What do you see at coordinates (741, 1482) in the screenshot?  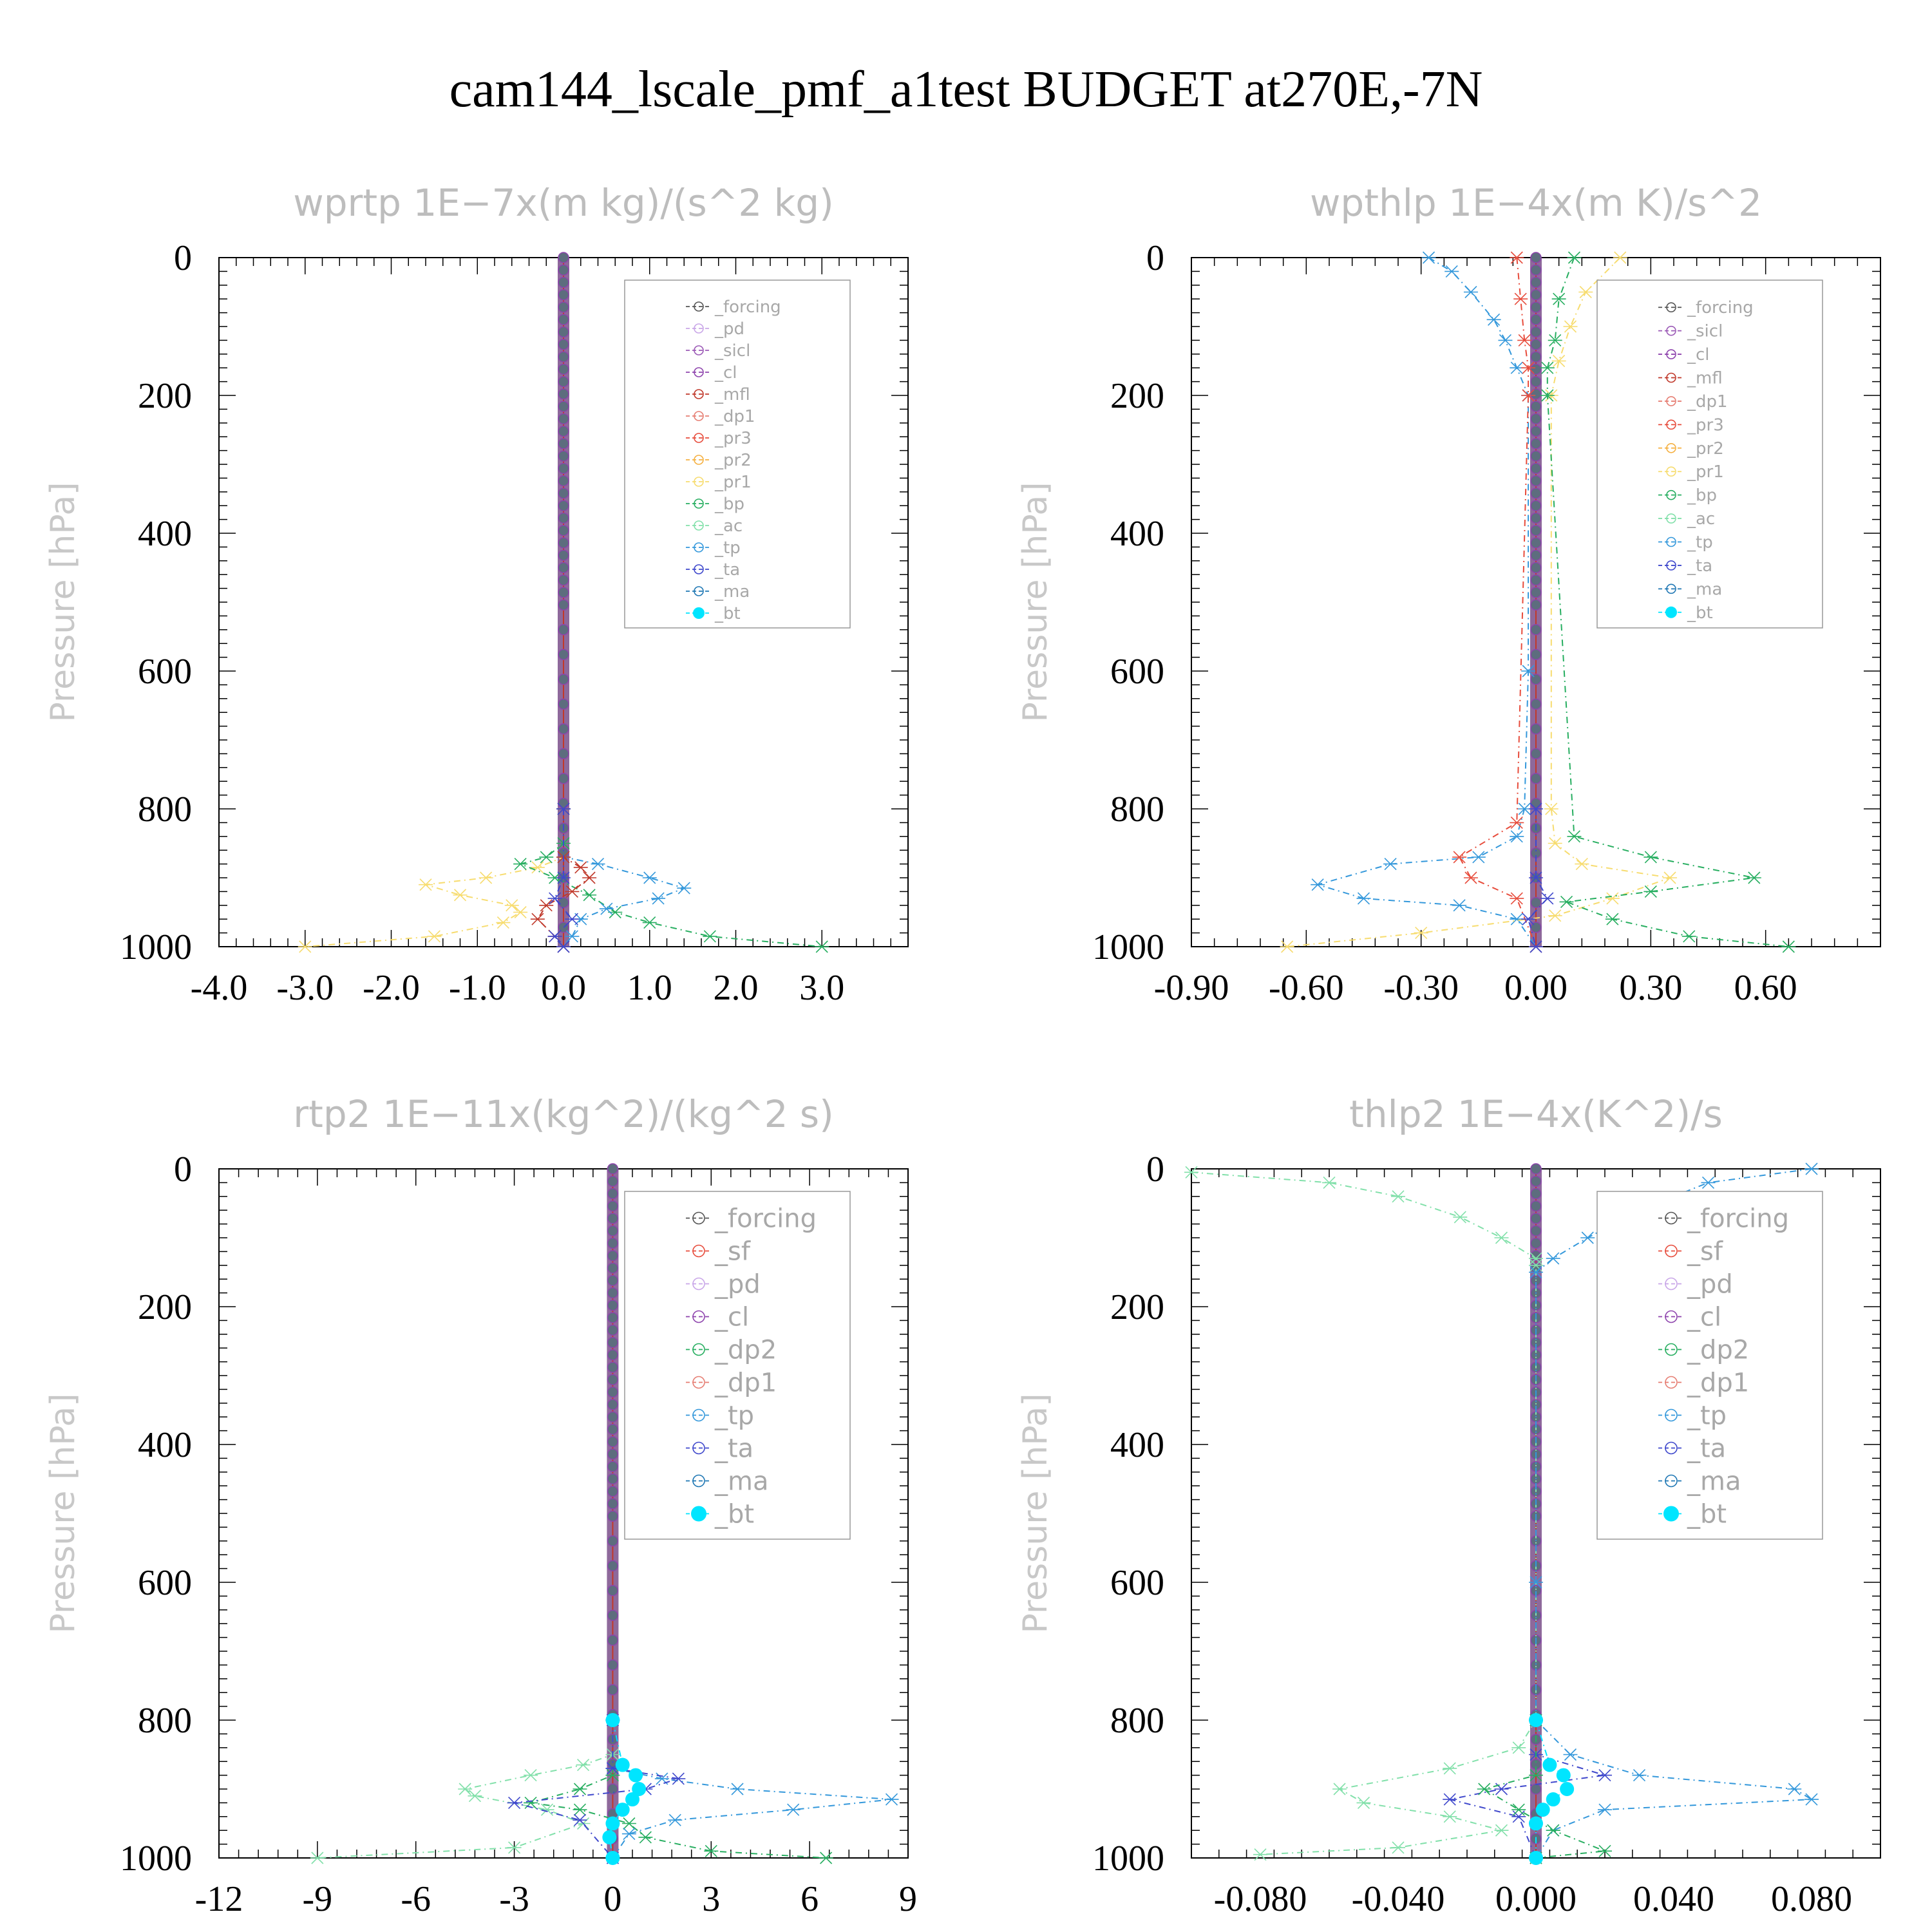 I see `legend-label: _ma` at bounding box center [741, 1482].